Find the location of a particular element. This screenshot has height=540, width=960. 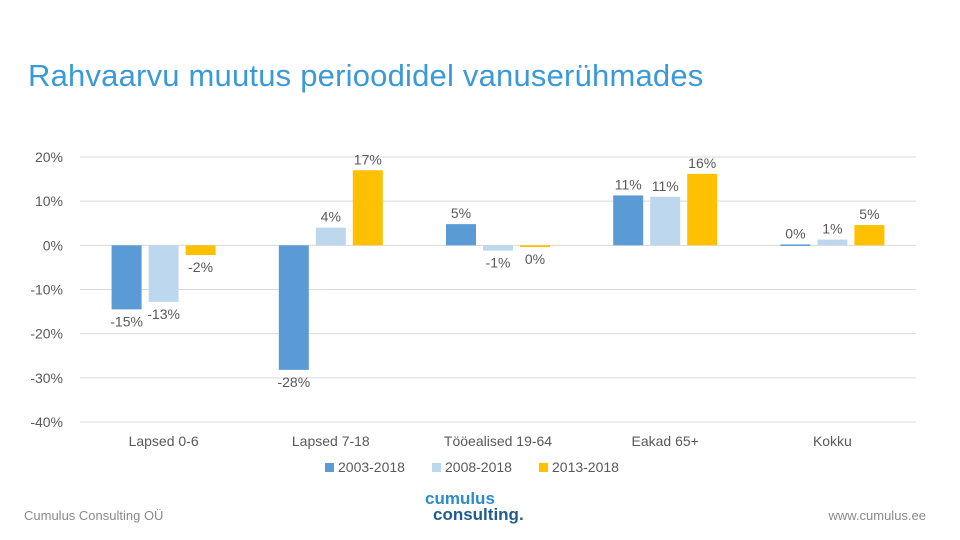

y-tick-label: 20% is located at coordinates (49, 157).